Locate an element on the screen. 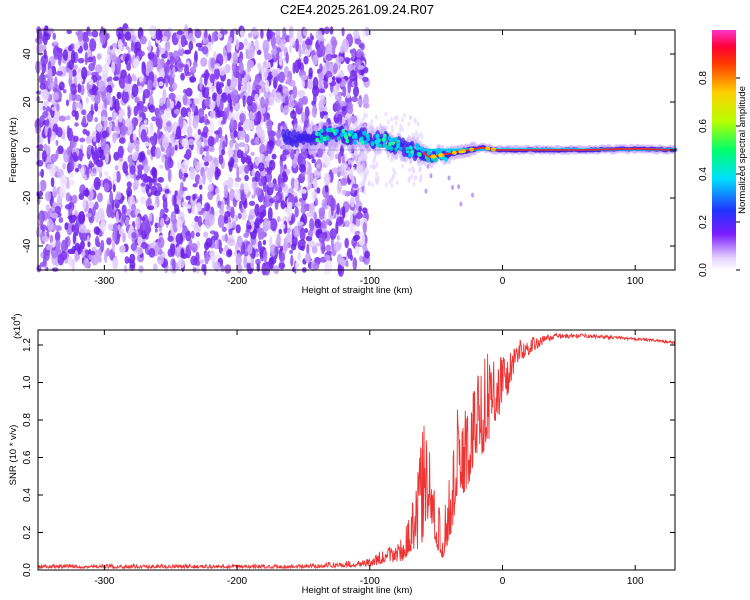 This screenshot has width=750, height=600. spectrogram-ylabel: Frequency (Hz) is located at coordinates (13, 149).